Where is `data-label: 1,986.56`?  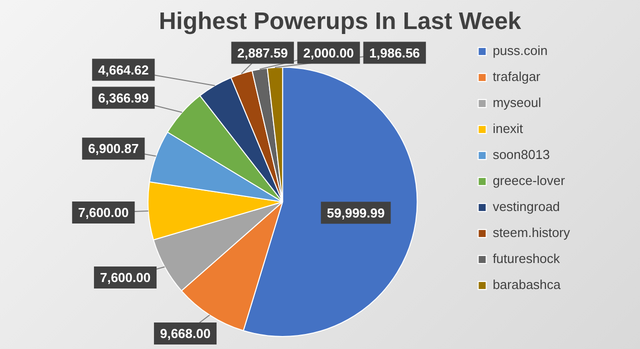
data-label: 1,986.56 is located at coordinates (394, 52).